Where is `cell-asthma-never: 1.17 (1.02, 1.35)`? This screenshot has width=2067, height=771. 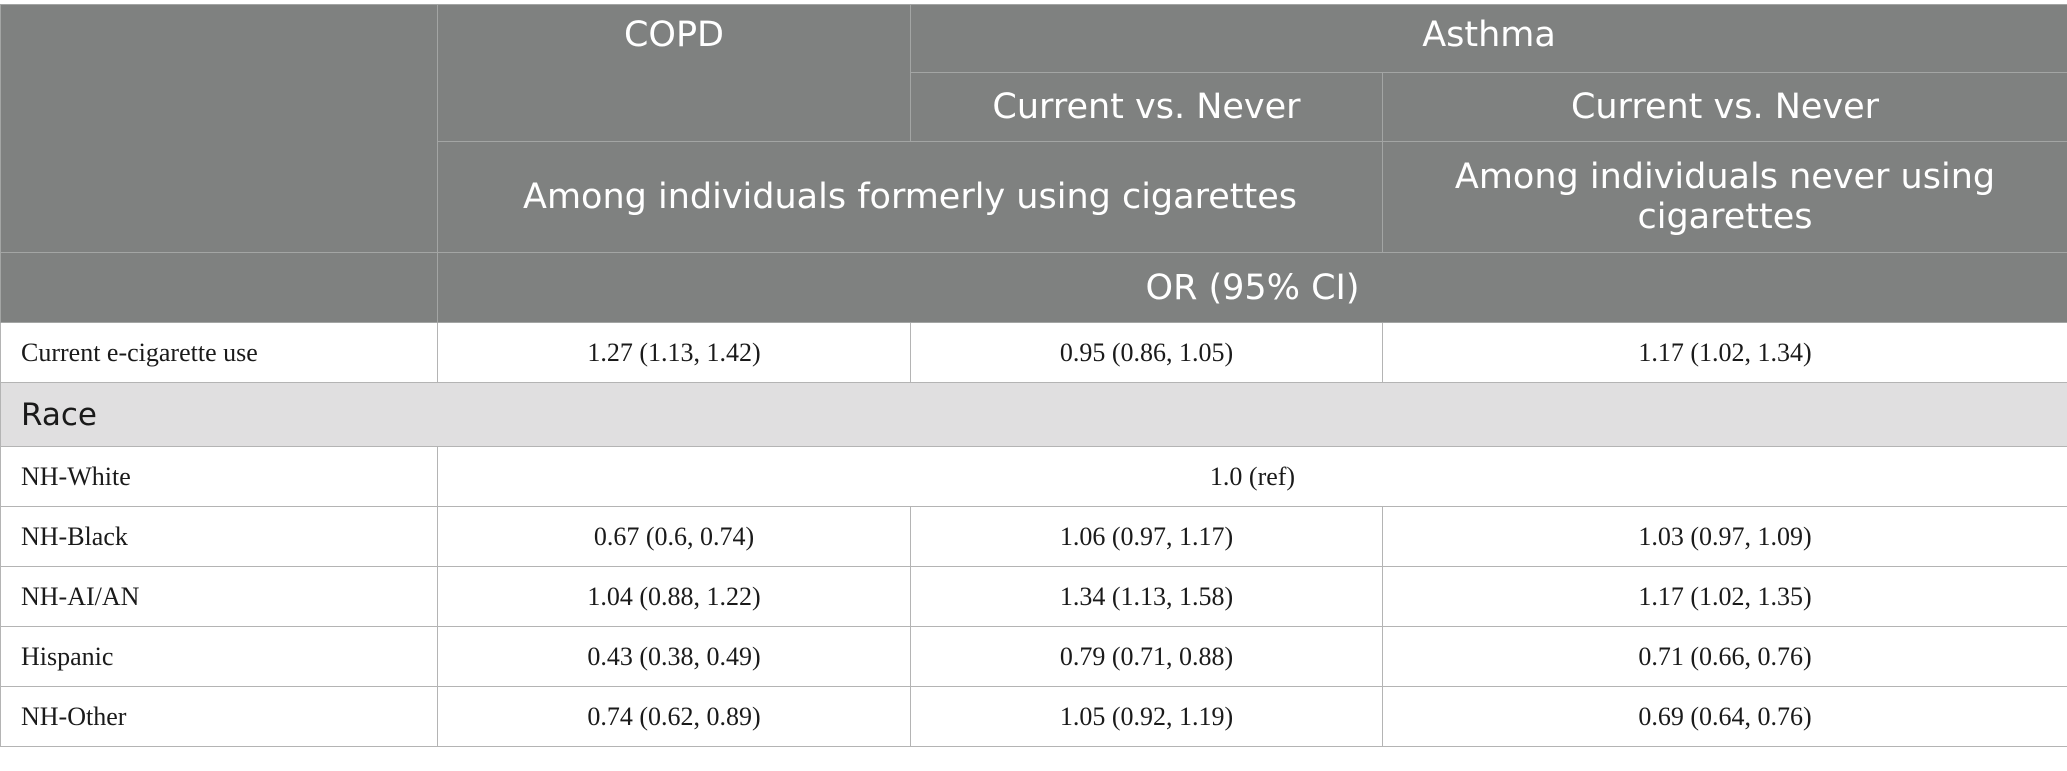 cell-asthma-never: 1.17 (1.02, 1.35) is located at coordinates (1724, 596).